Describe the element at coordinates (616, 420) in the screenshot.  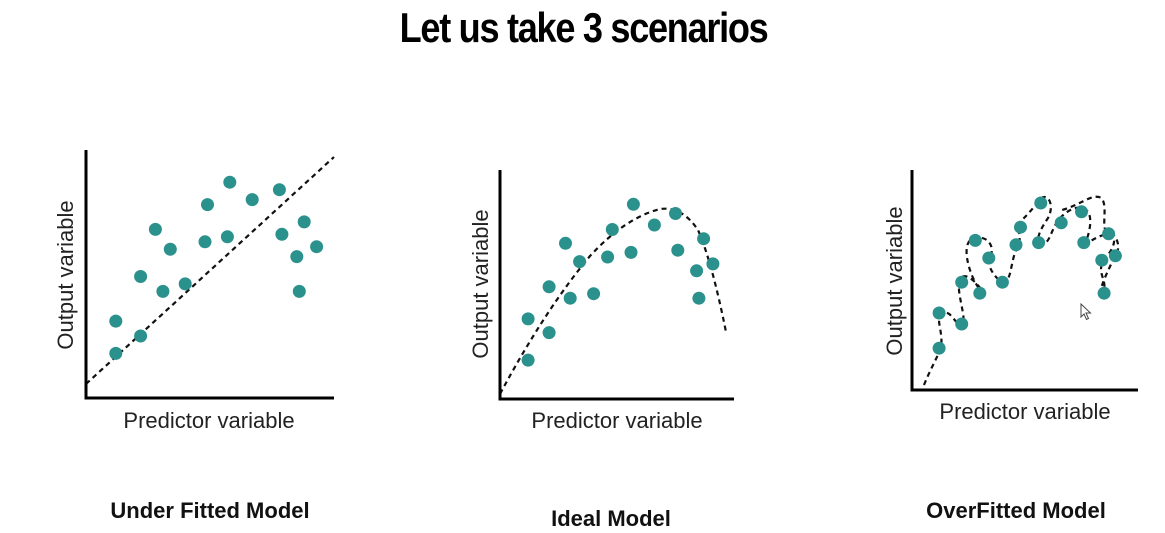
I see `ideal-x-axis-label: Predictor variable` at that location.